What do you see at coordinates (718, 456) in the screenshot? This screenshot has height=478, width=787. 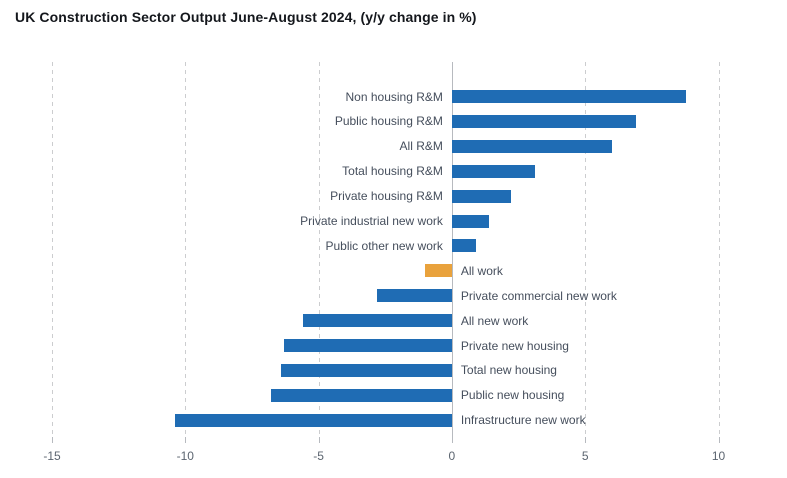 I see `x-axis-tick-label: 10` at bounding box center [718, 456].